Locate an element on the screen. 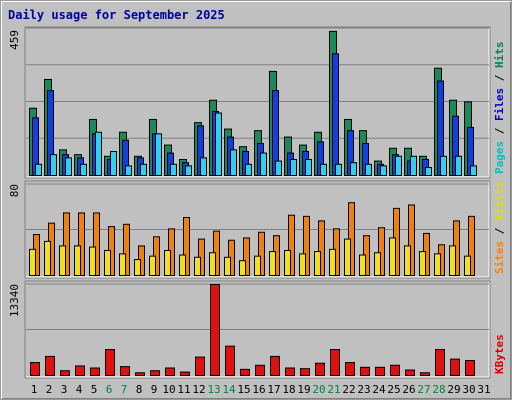 Image resolution: width=512 pixels, height=400 pixels. x-tick-label: 4 is located at coordinates (79, 389).